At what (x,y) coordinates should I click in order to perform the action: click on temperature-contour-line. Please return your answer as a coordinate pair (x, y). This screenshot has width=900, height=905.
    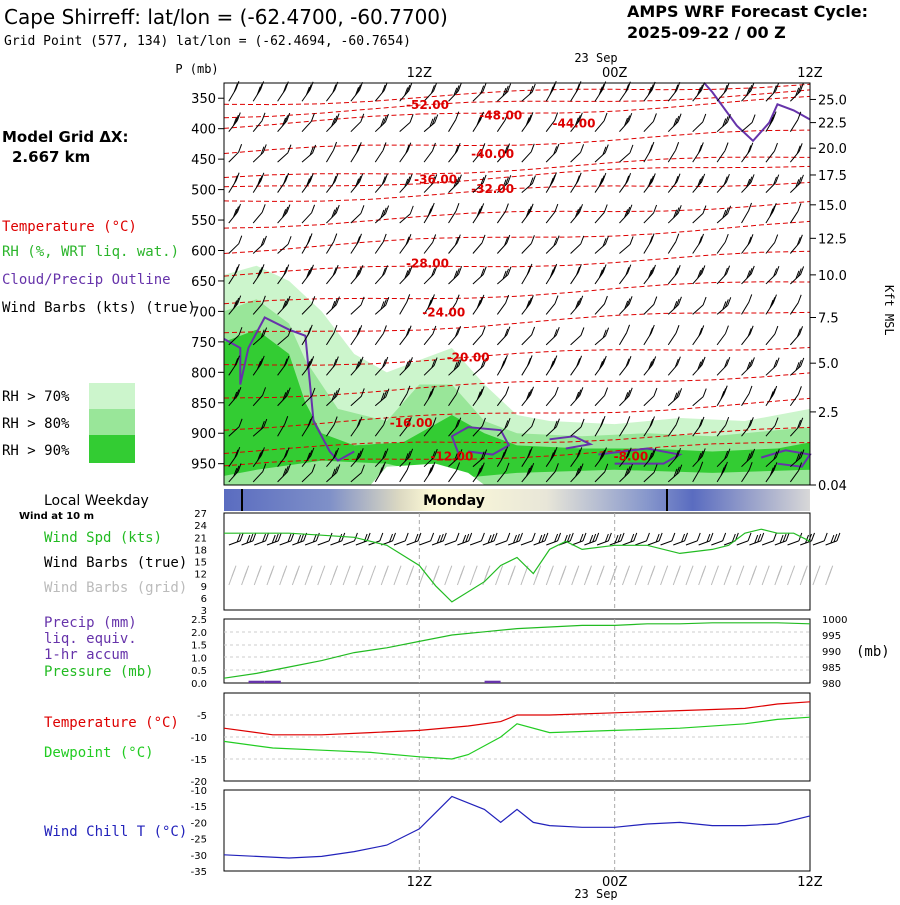
    Looking at the image, I should click on (517, 215).